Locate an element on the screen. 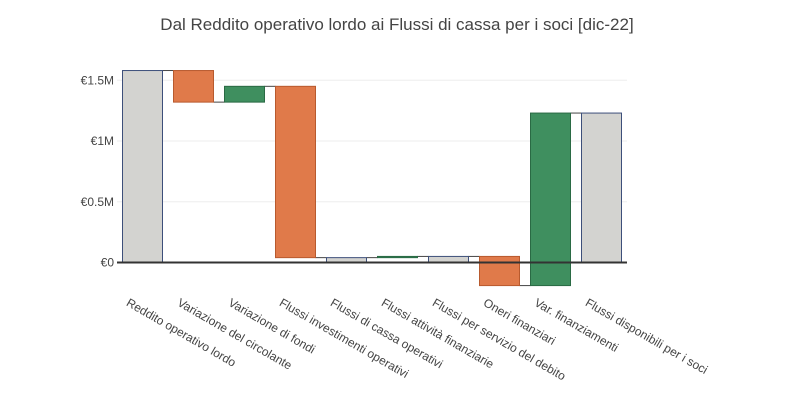 This screenshot has height=405, width=793. y-tick-label: €1.5M is located at coordinates (97, 80).